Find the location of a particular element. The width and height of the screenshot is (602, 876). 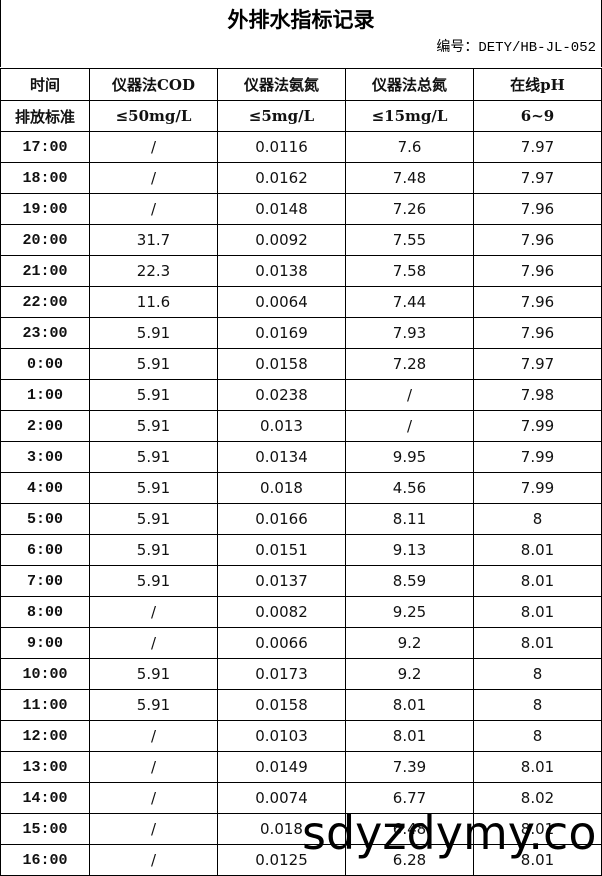

time-cell: 22:00 is located at coordinates (45, 302).